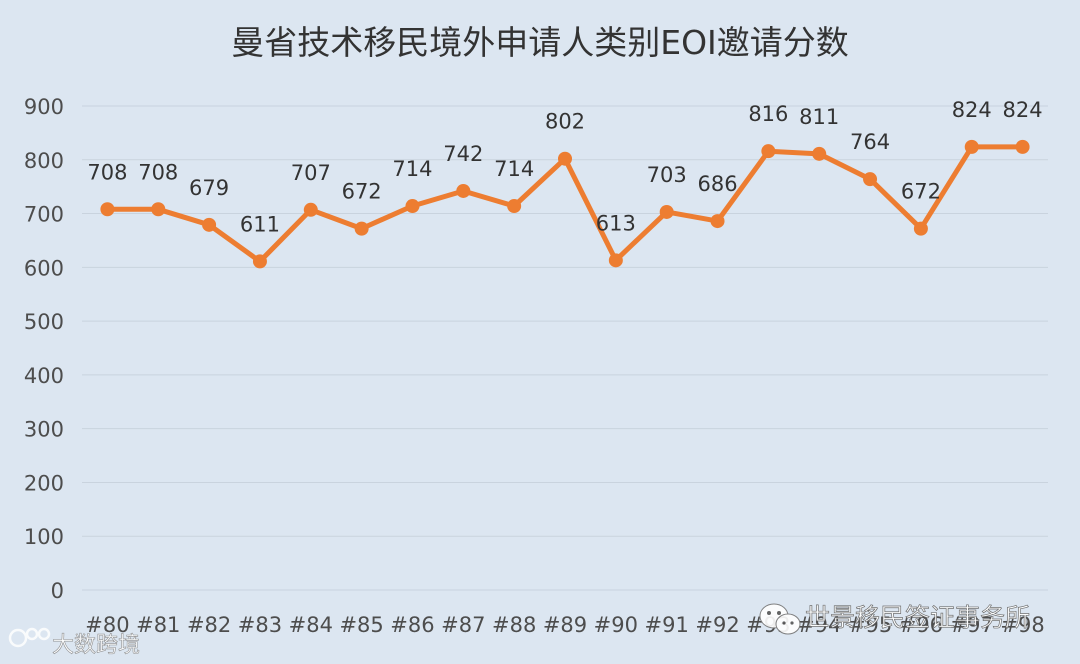 This screenshot has height=664, width=1080. I want to click on x-tick-label: #92, so click(717, 625).